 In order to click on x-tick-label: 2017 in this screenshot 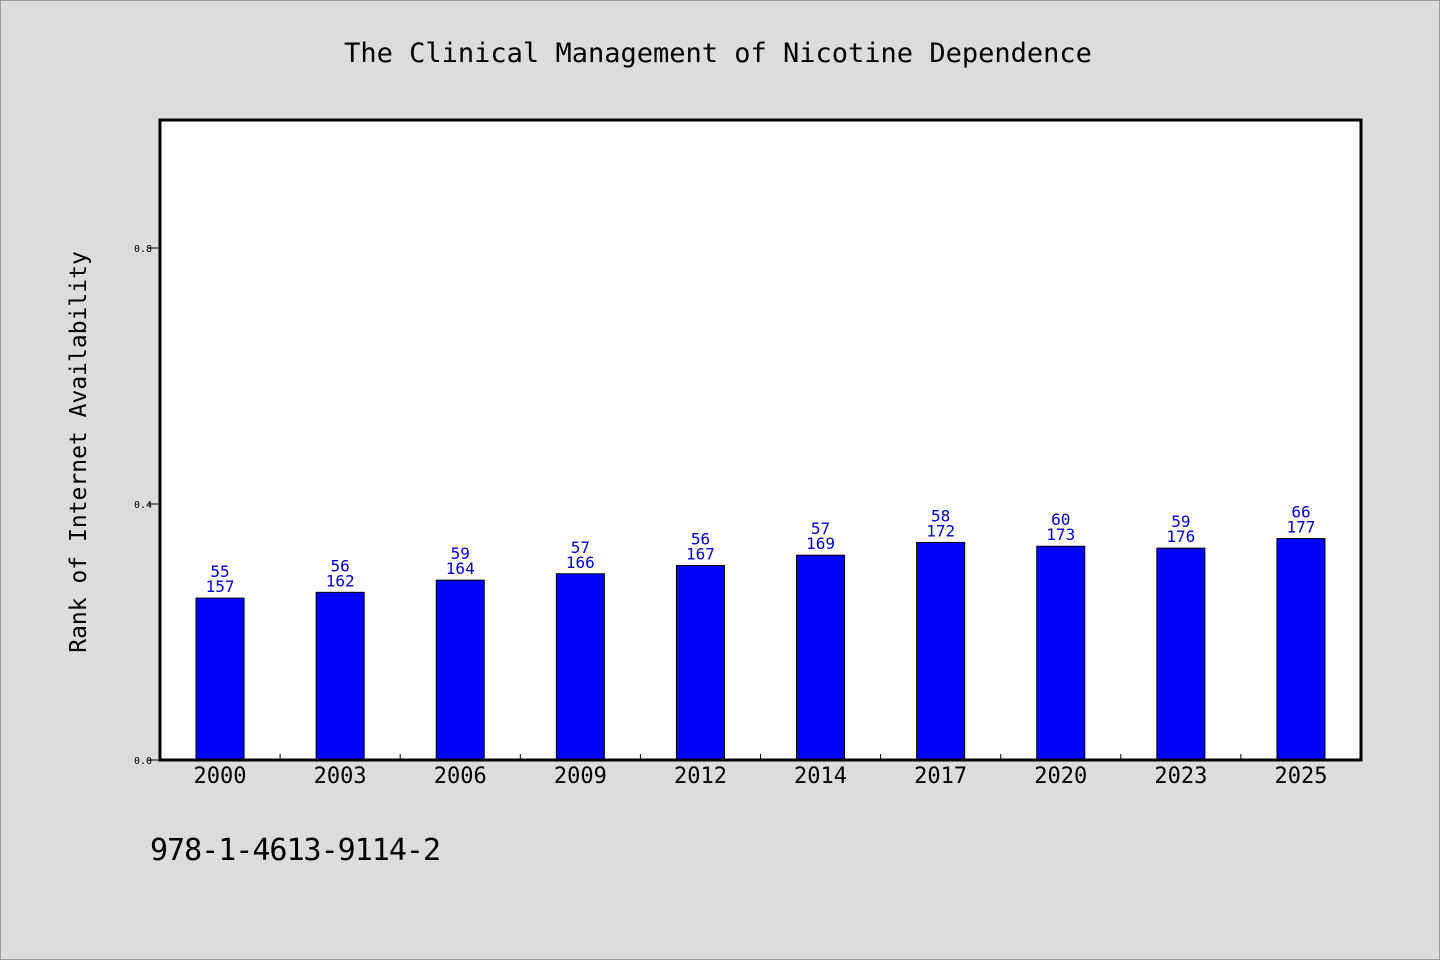, I will do `click(940, 776)`.